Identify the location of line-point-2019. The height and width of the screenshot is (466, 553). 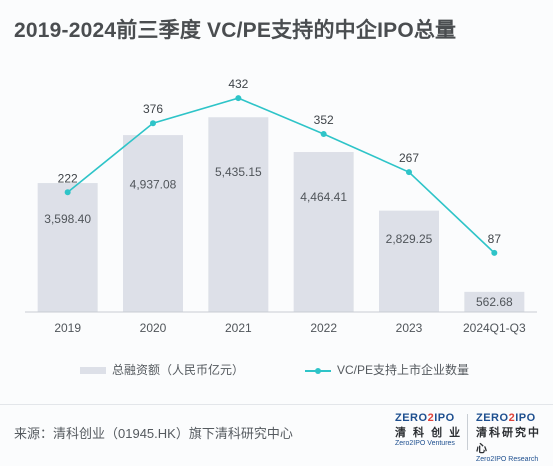
(67, 192).